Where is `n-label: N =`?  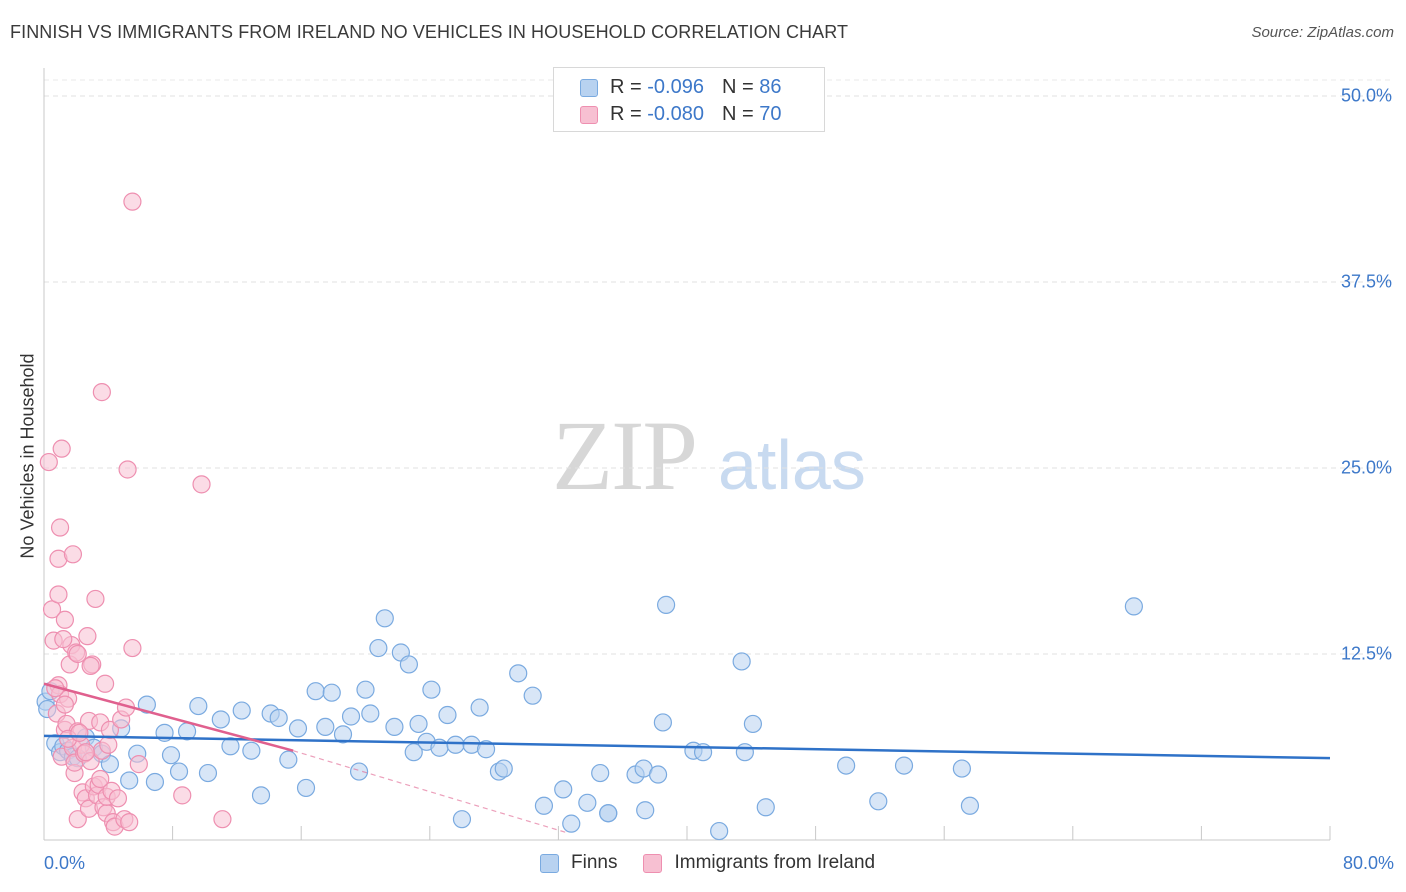 n-label: N = is located at coordinates (737, 87).